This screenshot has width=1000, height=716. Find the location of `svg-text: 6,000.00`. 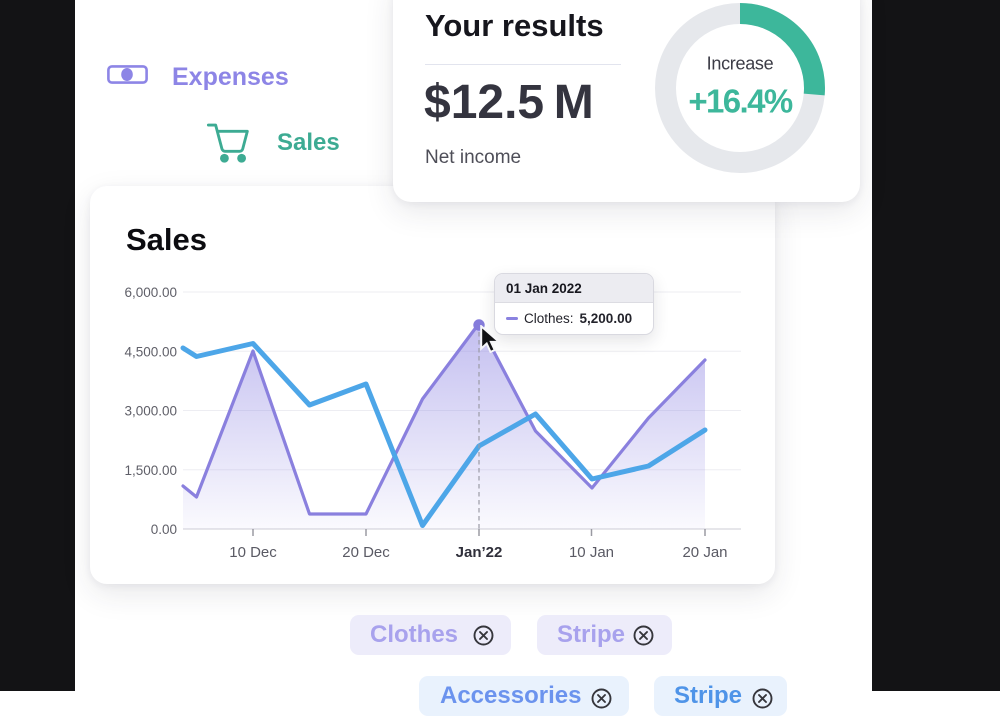

svg-text: 6,000.00 is located at coordinates (150, 292).